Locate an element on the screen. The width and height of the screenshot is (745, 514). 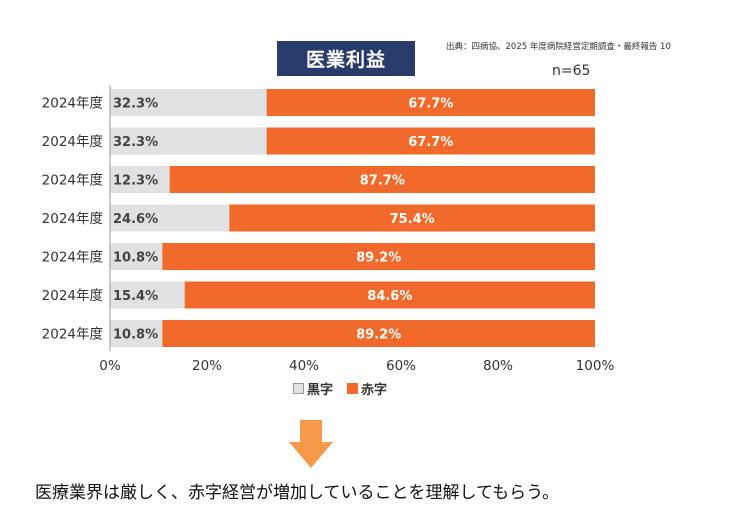
data-label-deficit: 75.4% is located at coordinates (412, 219).